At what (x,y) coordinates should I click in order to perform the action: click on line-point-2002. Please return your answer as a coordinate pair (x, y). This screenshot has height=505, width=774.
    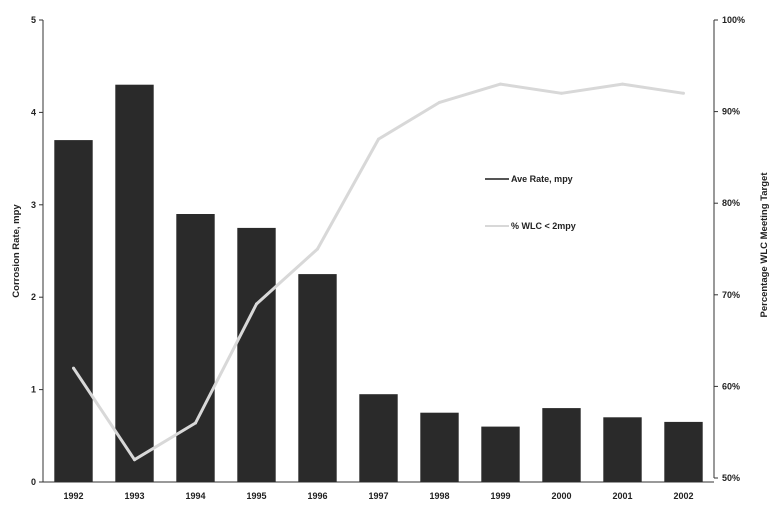
    Looking at the image, I should click on (683, 93).